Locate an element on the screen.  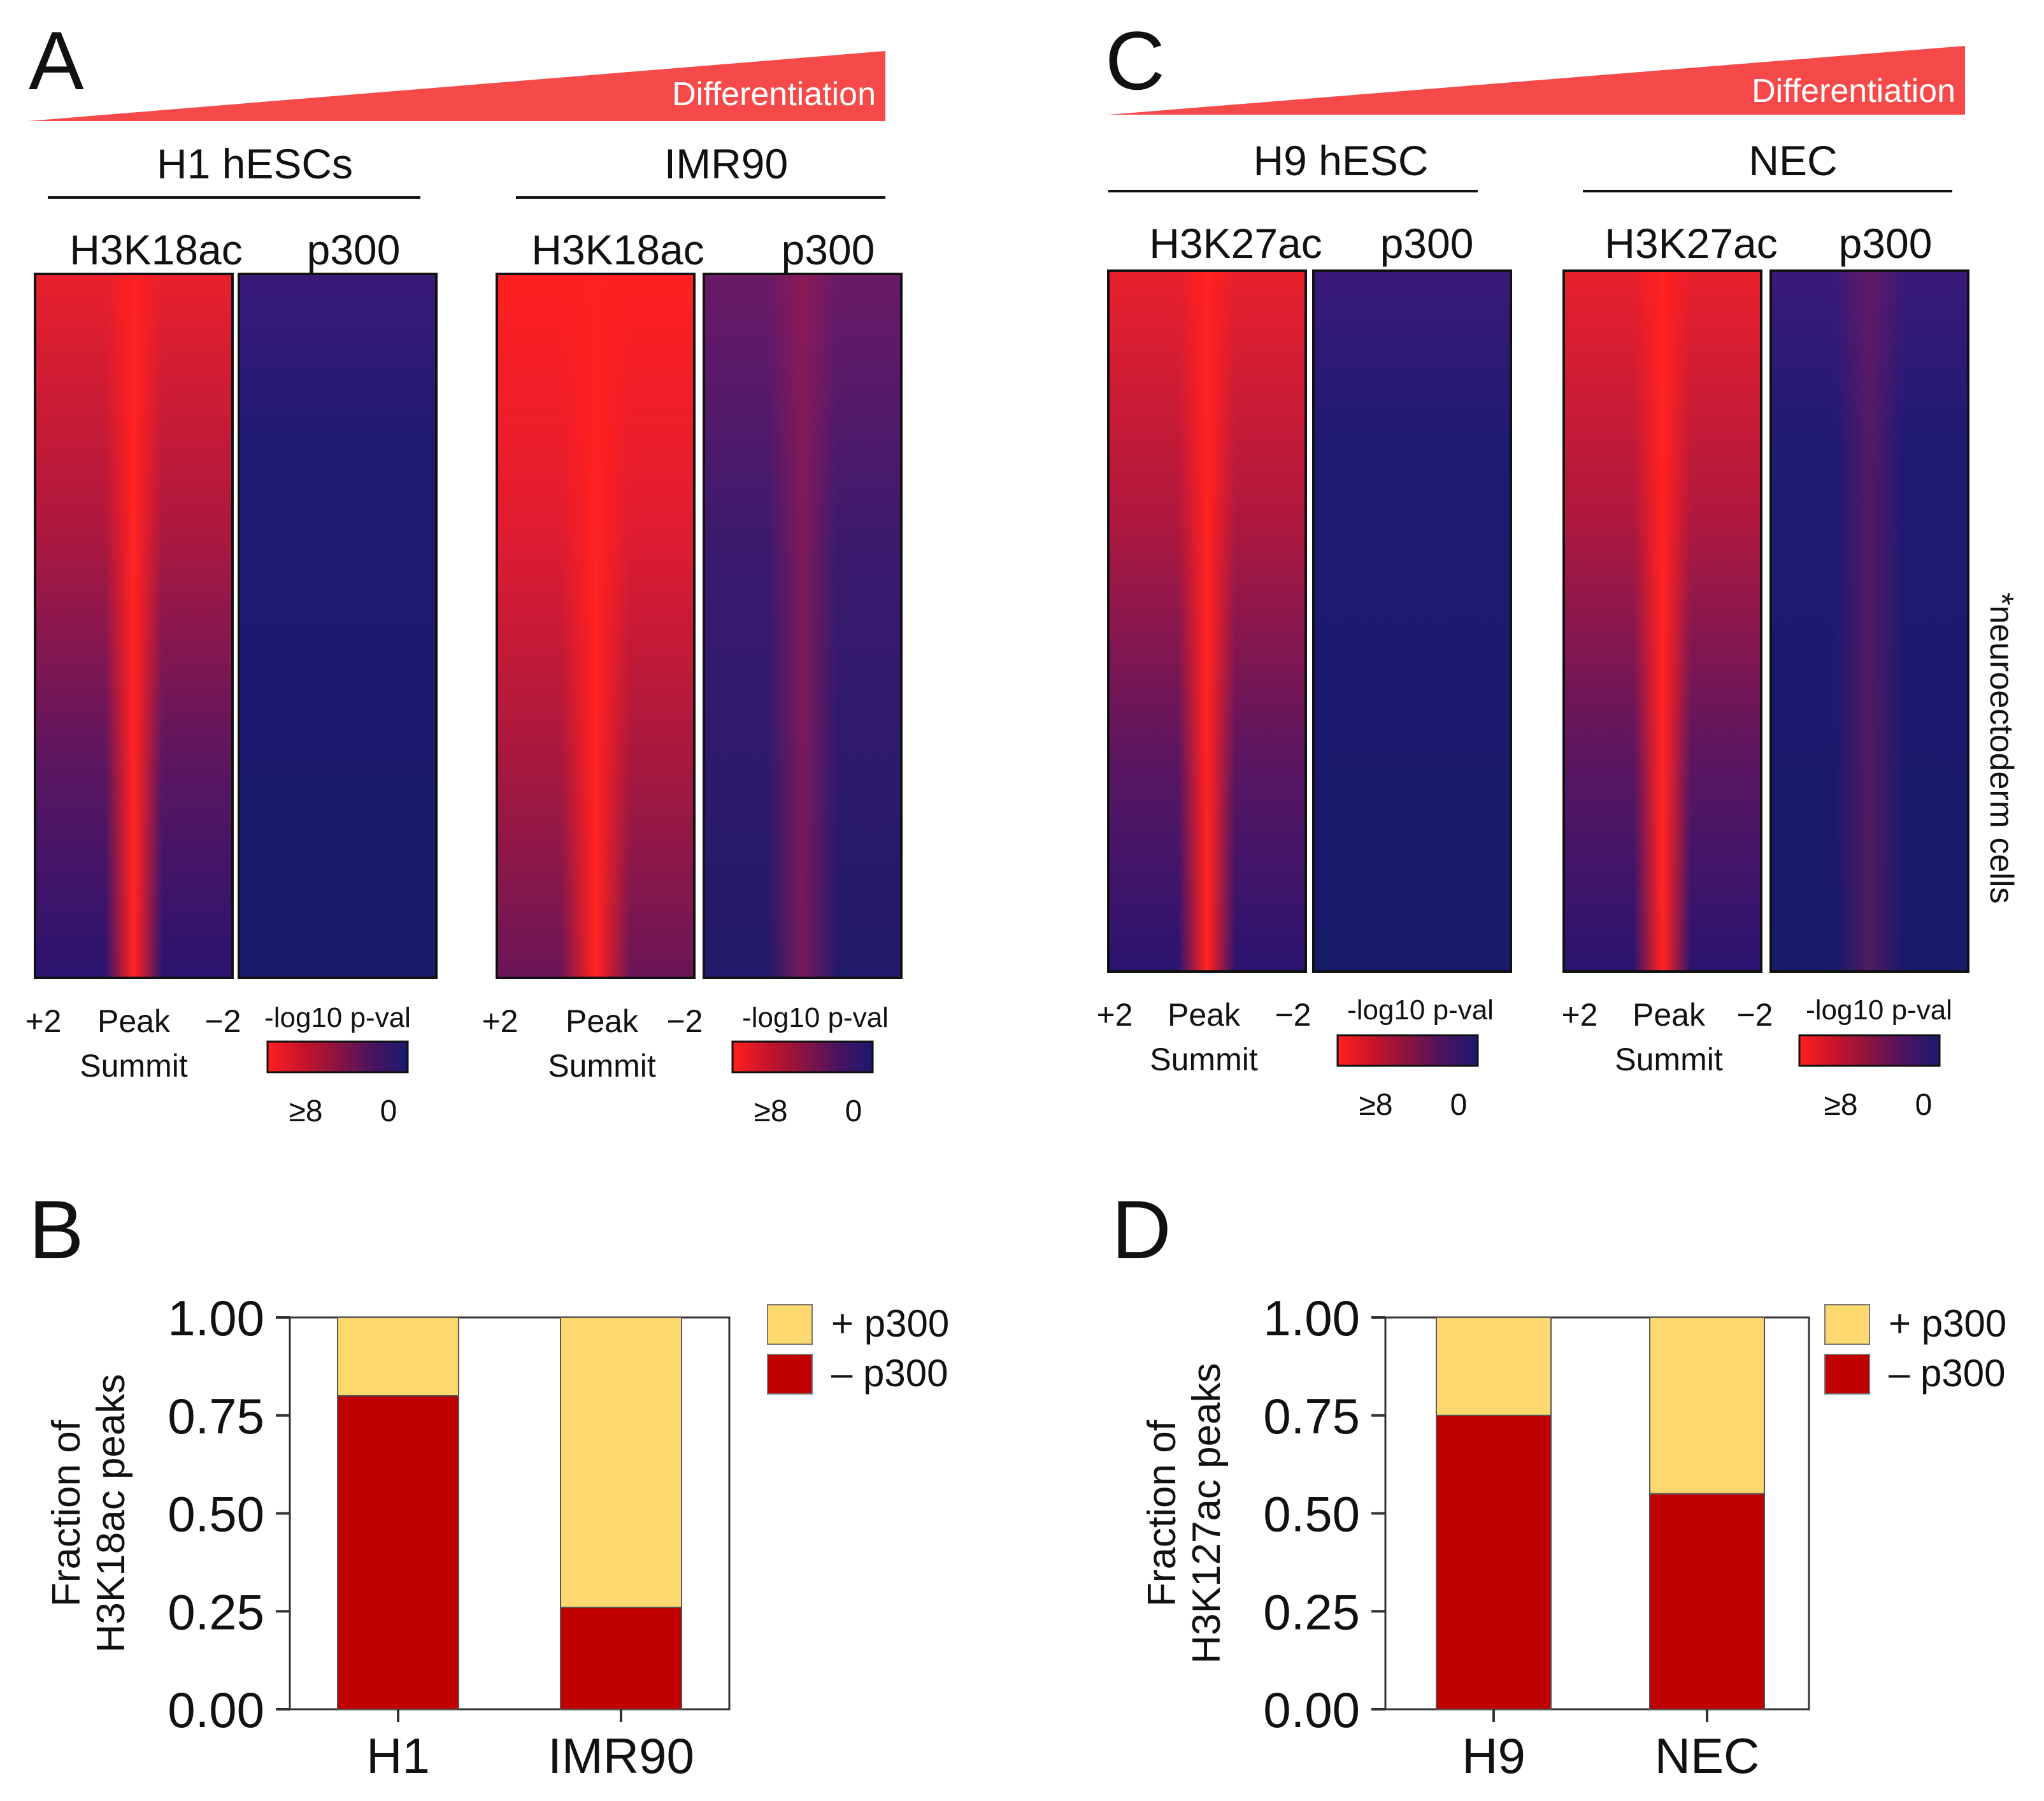
panel-letter-a: A is located at coordinates (56, 60).